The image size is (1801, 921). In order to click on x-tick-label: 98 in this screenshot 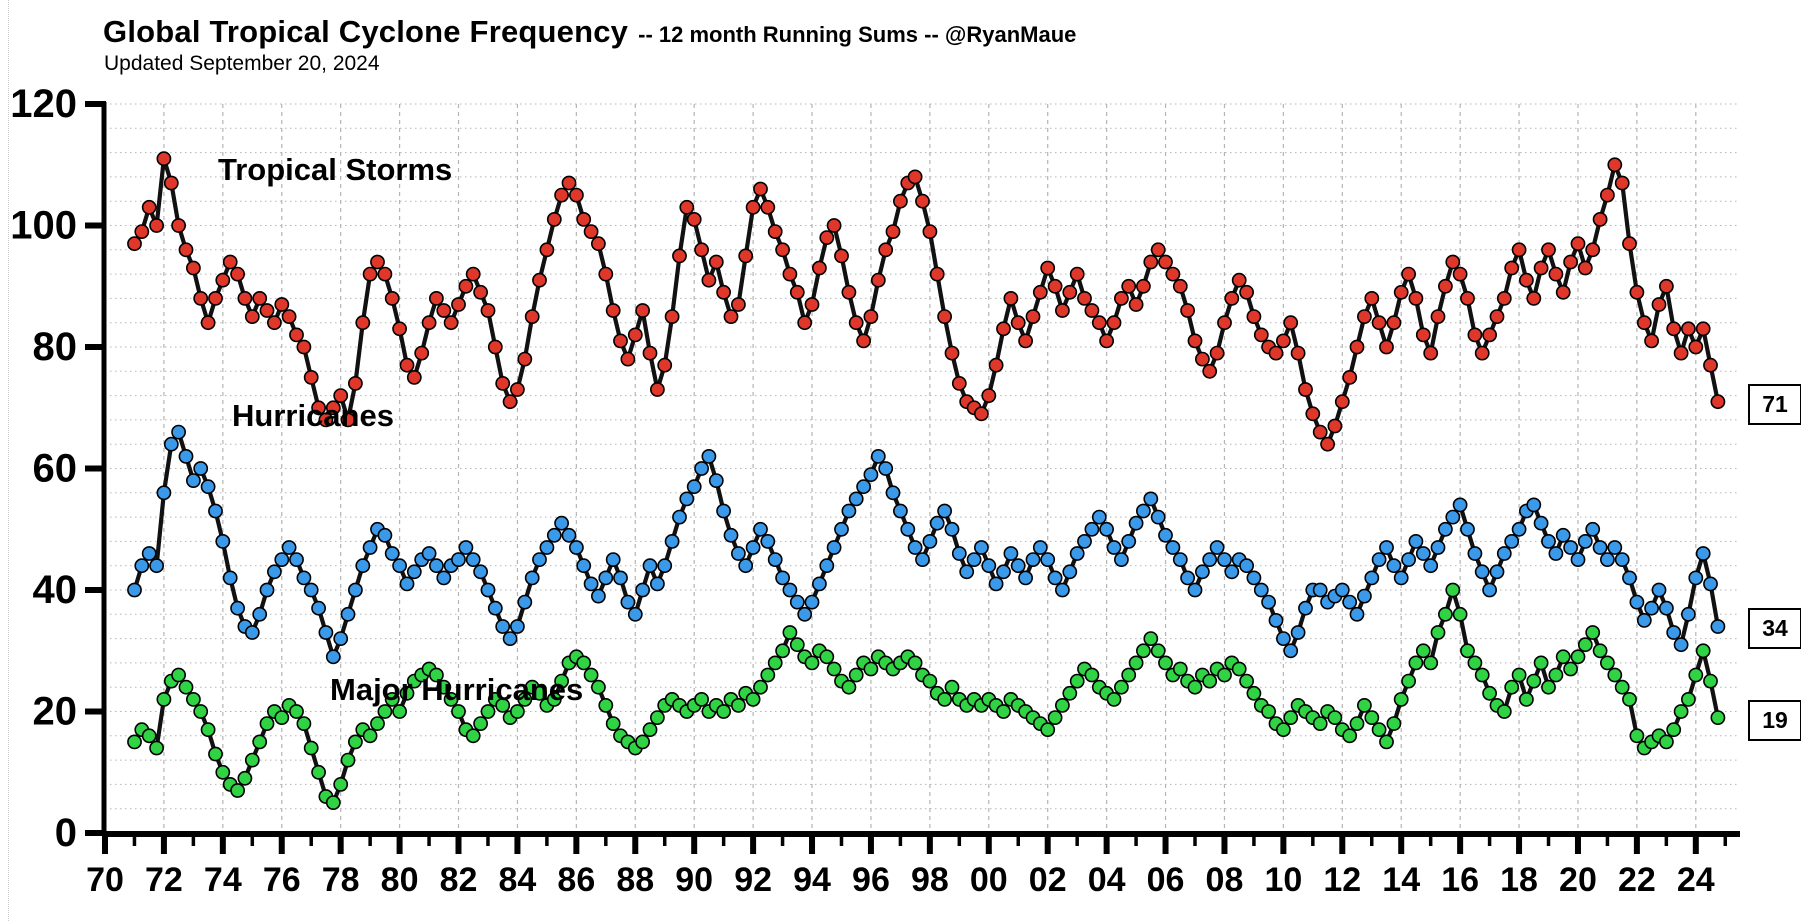, I will do `click(930, 880)`.